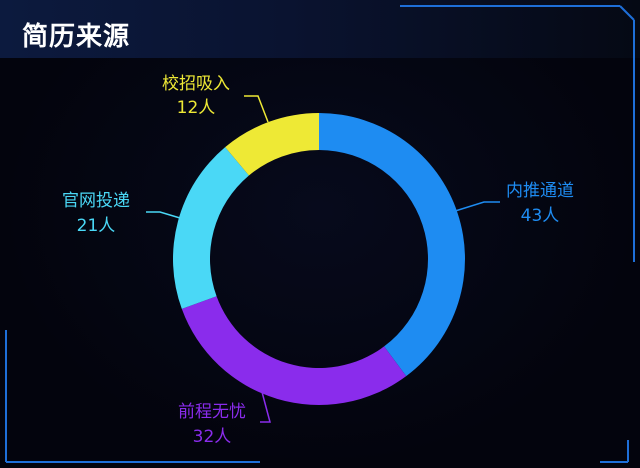  What do you see at coordinates (196, 84) in the screenshot?
I see `slice-label-4: 校招吸入` at bounding box center [196, 84].